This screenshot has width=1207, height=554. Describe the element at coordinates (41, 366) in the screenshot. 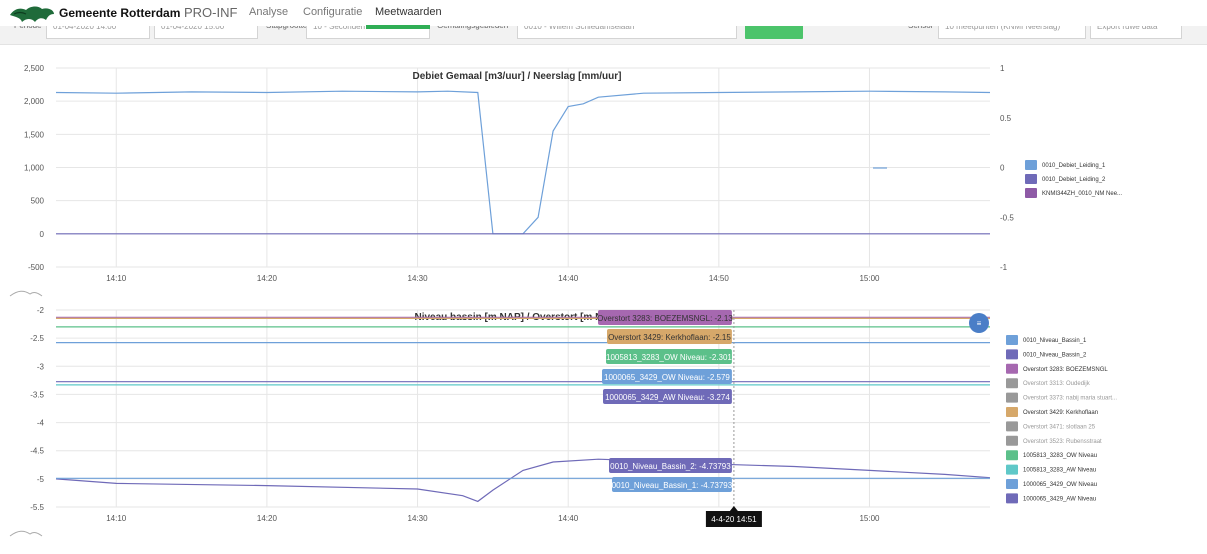

I see `y-tick-label: -3` at that location.